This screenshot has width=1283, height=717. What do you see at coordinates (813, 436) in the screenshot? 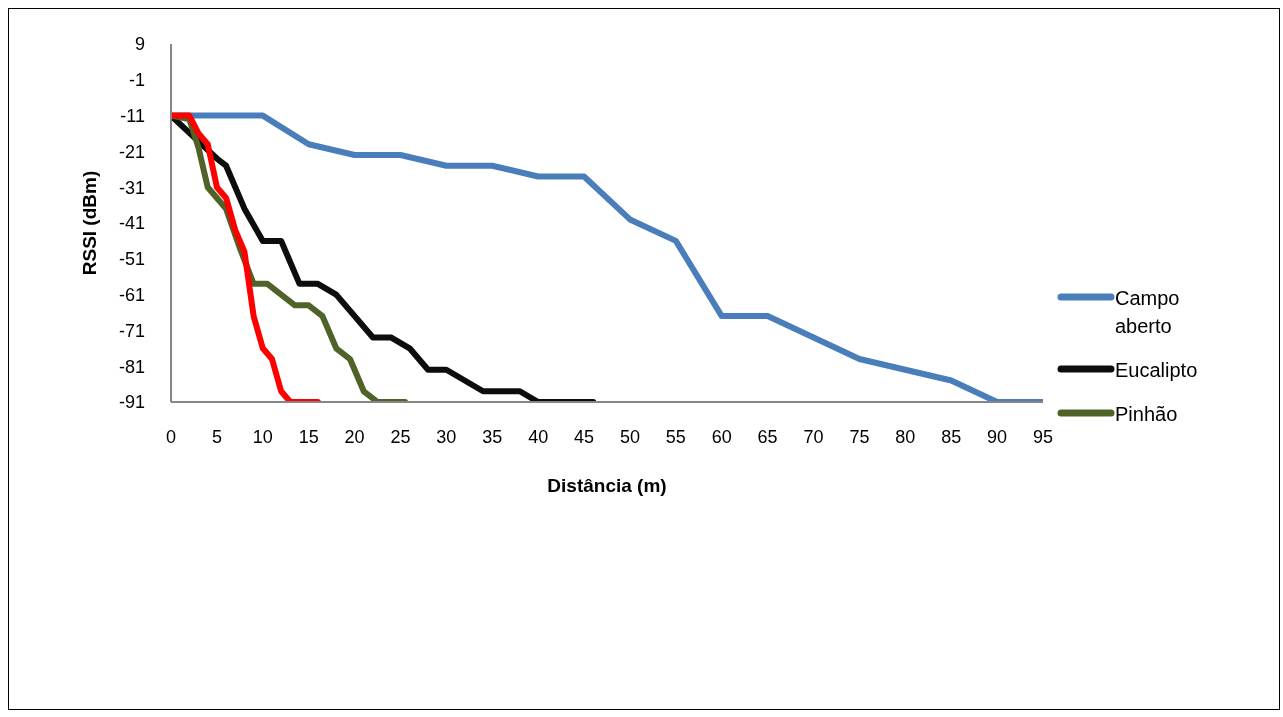
I see `x-tick-label: 70` at bounding box center [813, 436].